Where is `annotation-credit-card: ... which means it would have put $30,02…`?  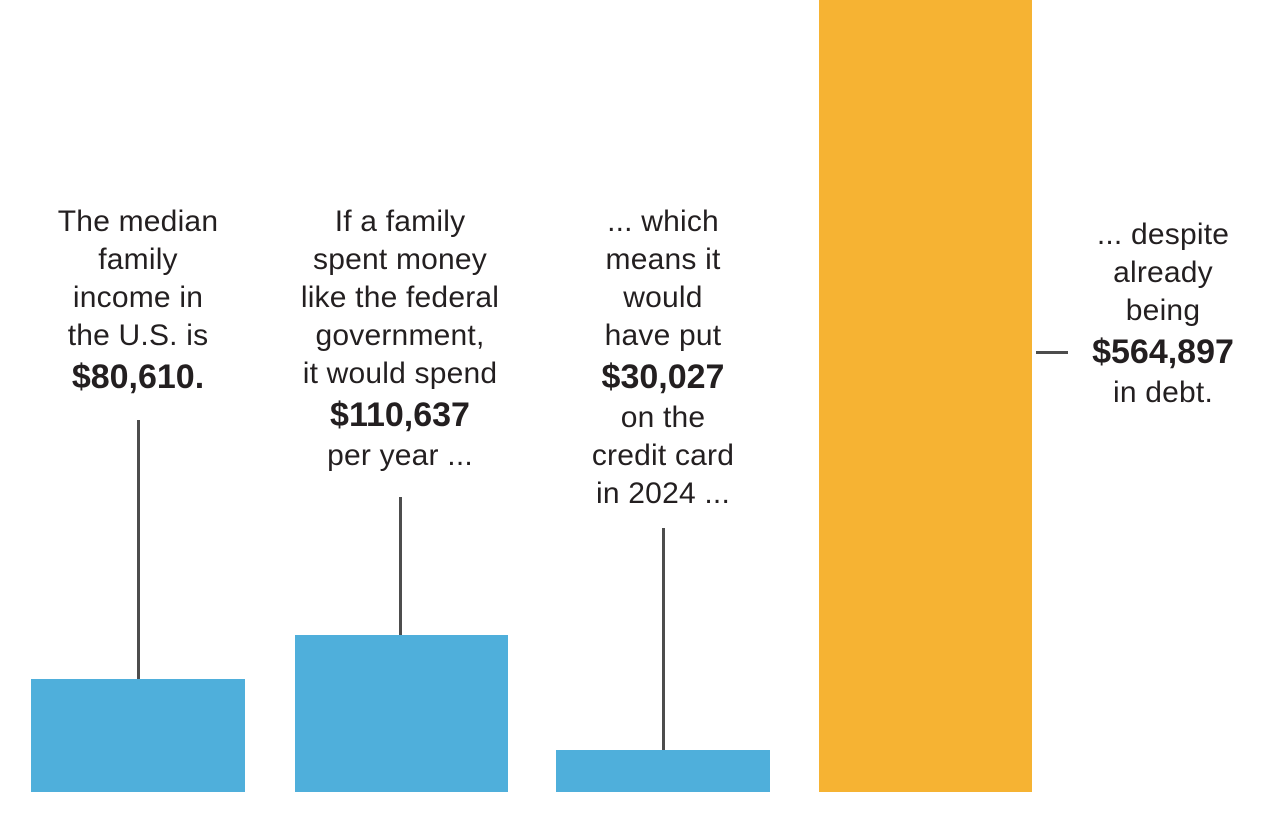
annotation-credit-card: ... which means it would have put $30,02… is located at coordinates (663, 358).